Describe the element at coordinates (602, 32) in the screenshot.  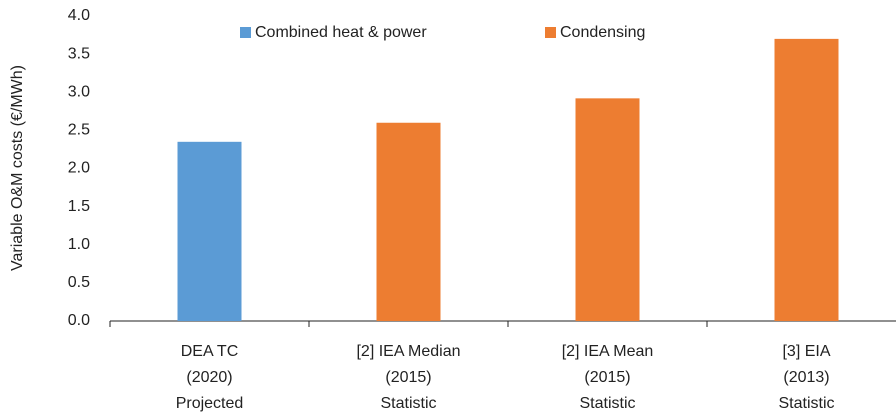
I see `legend-label: Condensing` at that location.